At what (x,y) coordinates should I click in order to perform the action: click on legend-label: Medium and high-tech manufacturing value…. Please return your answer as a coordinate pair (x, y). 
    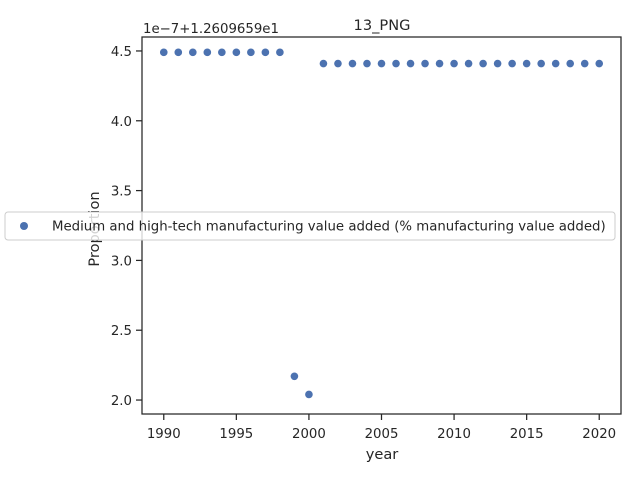
    Looking at the image, I should click on (329, 227).